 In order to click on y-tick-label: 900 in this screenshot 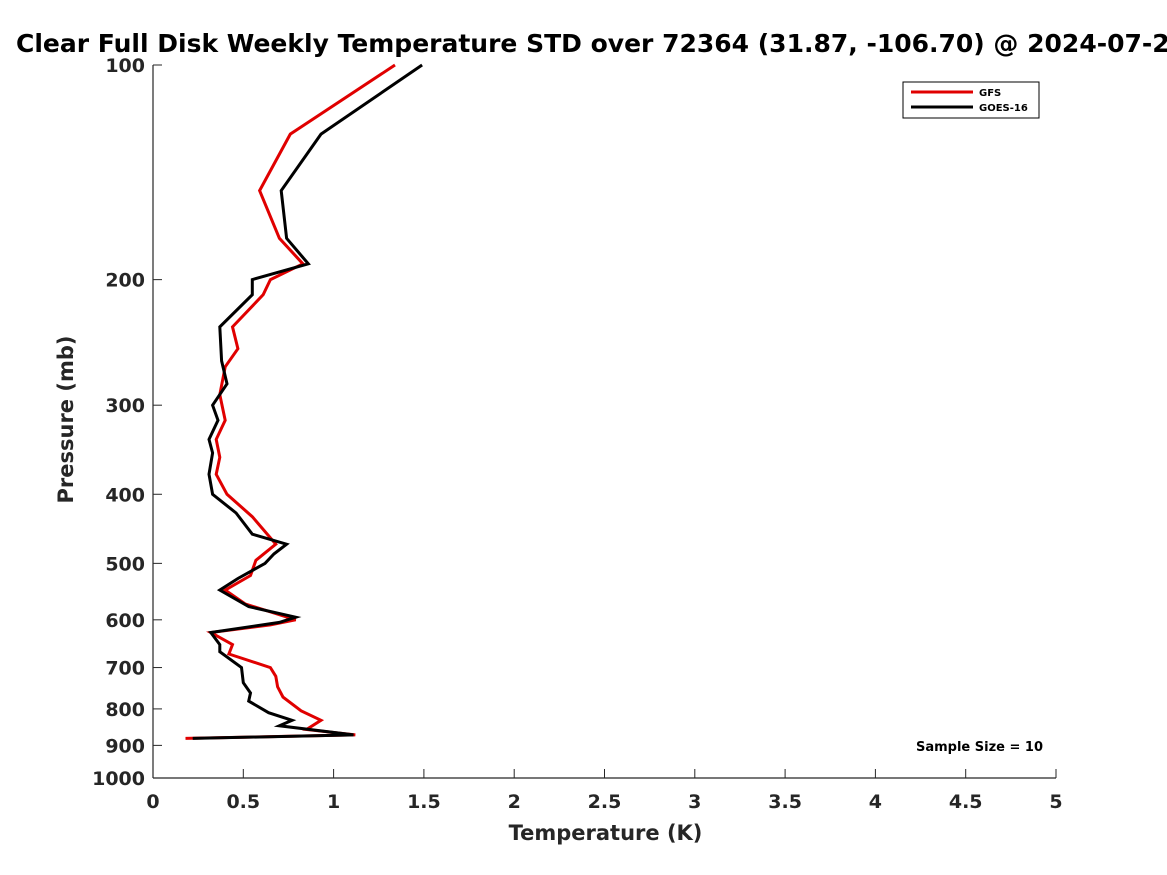, I will do `click(125, 746)`.